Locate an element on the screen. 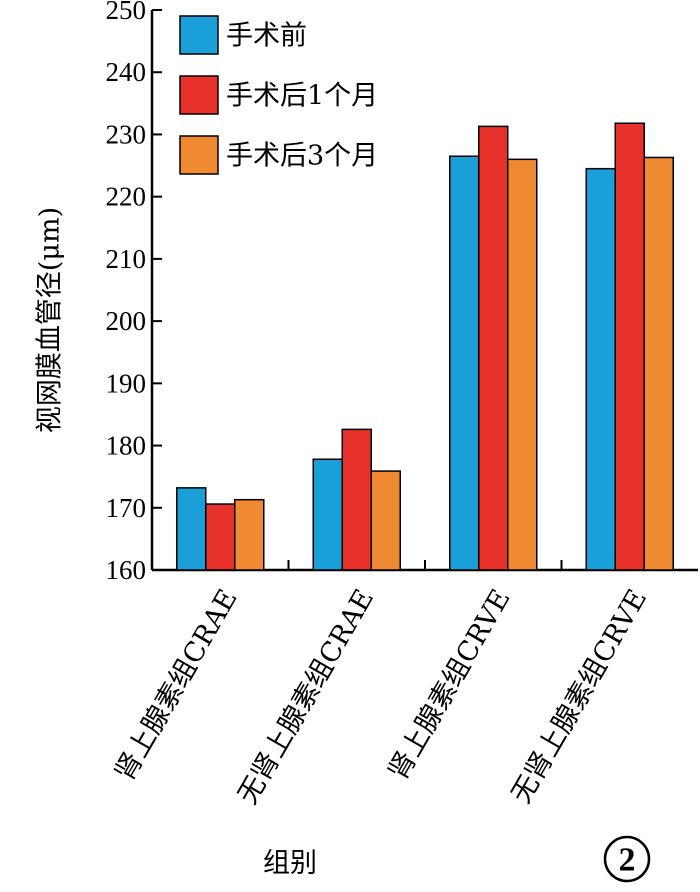 The image size is (700, 892). y-axis-label: 视网膜血管径(μm) is located at coordinates (50, 320).